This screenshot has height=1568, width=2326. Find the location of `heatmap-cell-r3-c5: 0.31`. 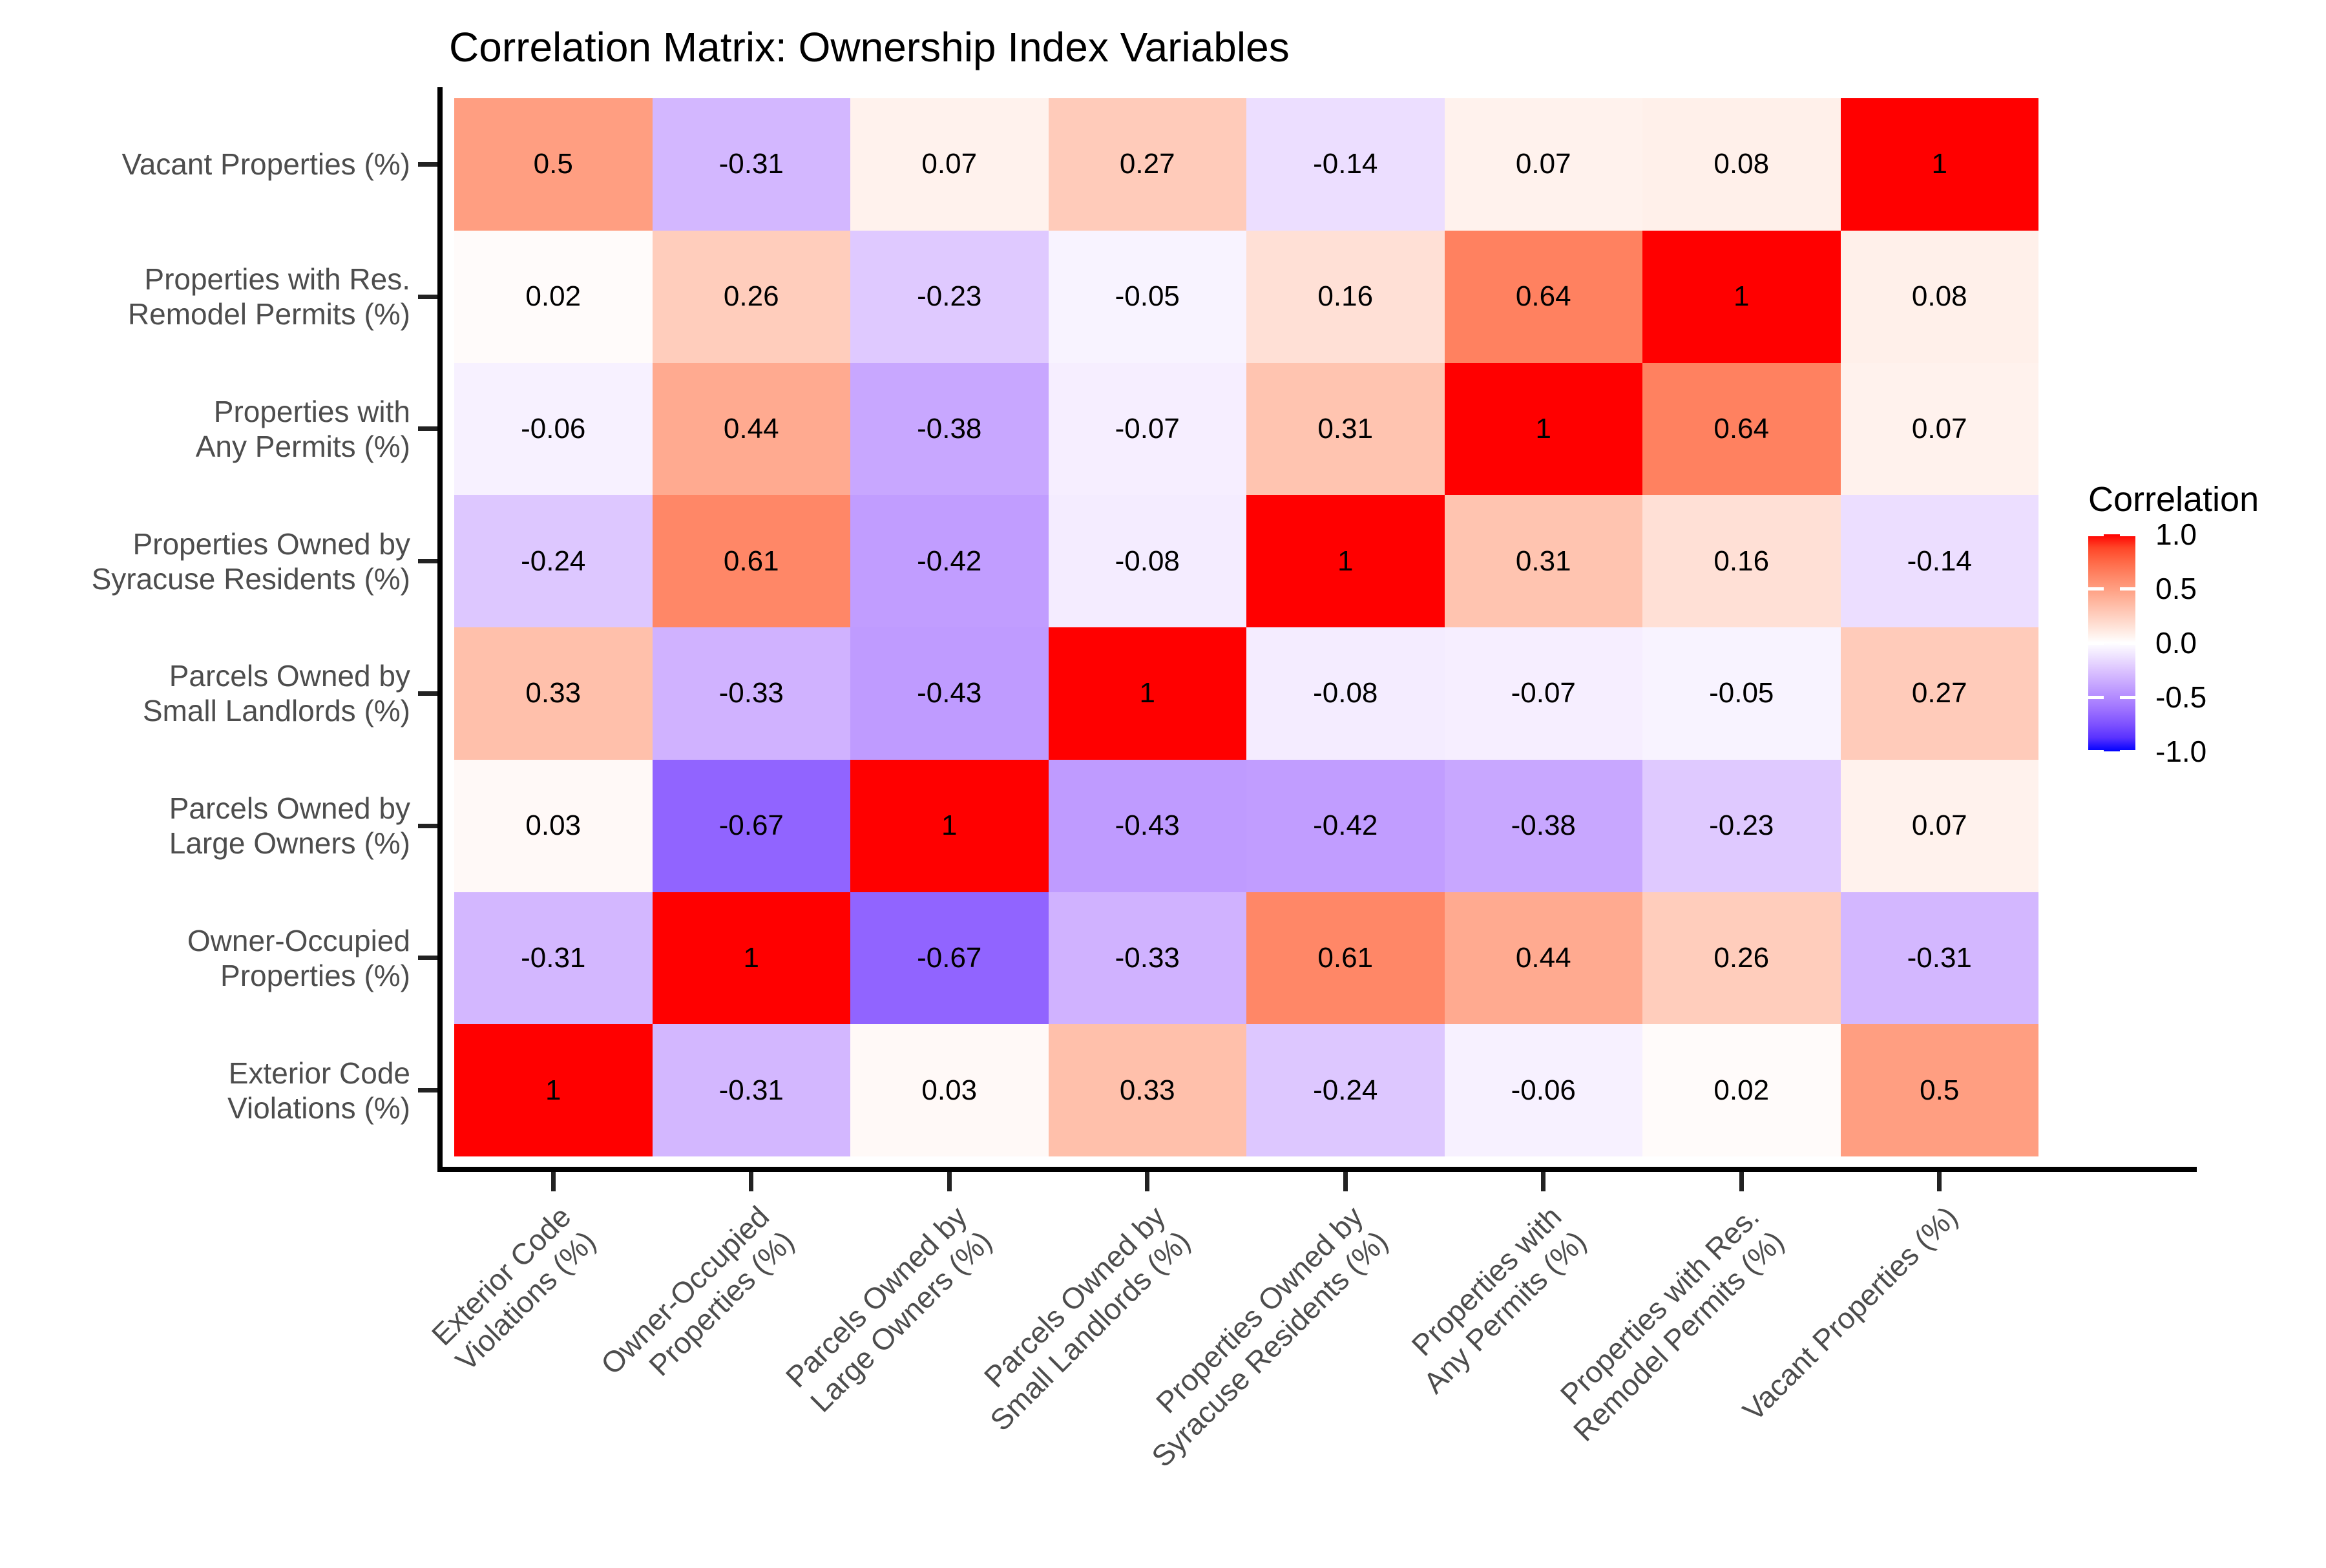

heatmap-cell-r3-c5: 0.31 is located at coordinates (1345, 429).